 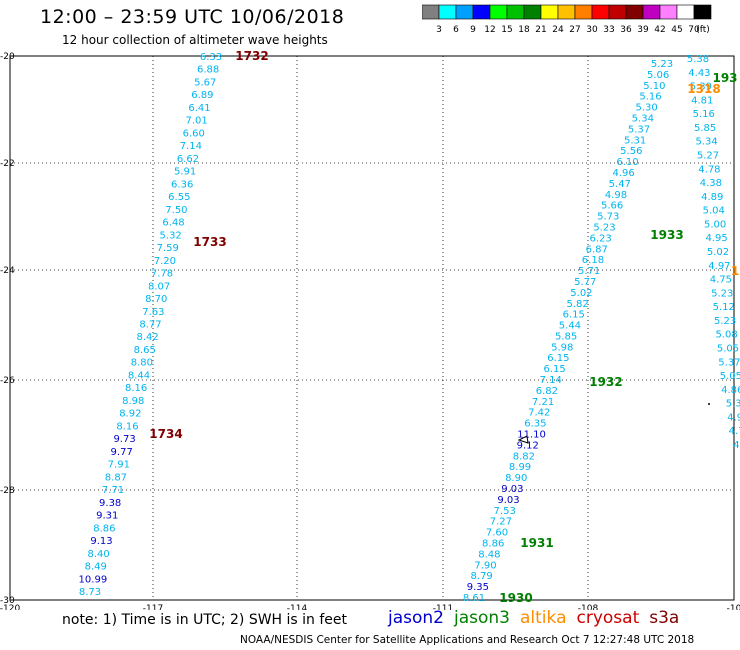 What do you see at coordinates (515, 598) in the screenshot?
I see `pass-time-label: 1930` at bounding box center [515, 598].